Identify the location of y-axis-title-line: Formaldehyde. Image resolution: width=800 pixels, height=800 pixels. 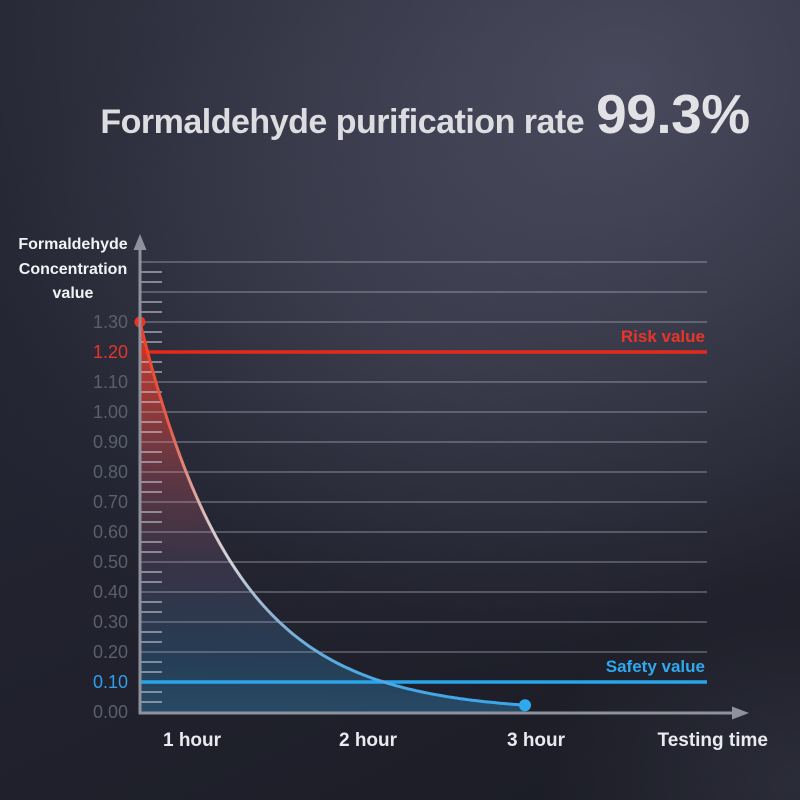
(72, 244).